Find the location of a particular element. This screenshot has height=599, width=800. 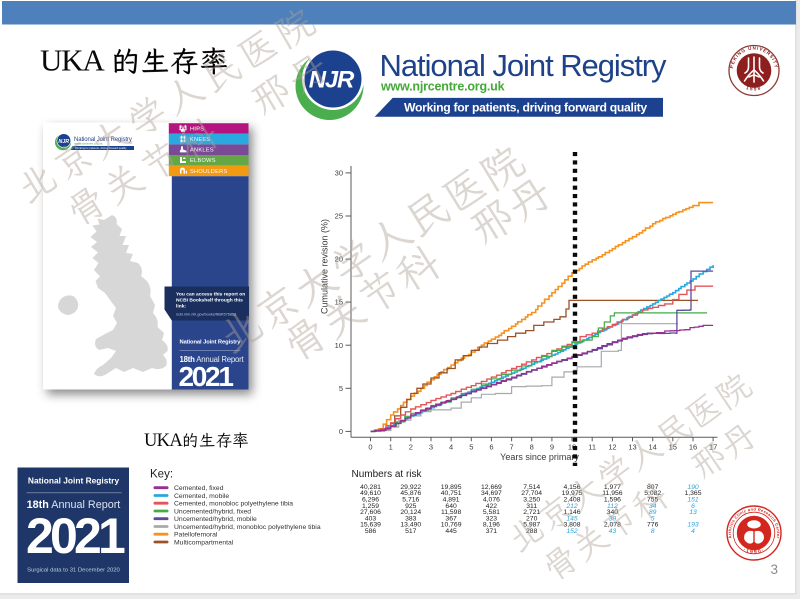

svg-text: 340 is located at coordinates (613, 512).